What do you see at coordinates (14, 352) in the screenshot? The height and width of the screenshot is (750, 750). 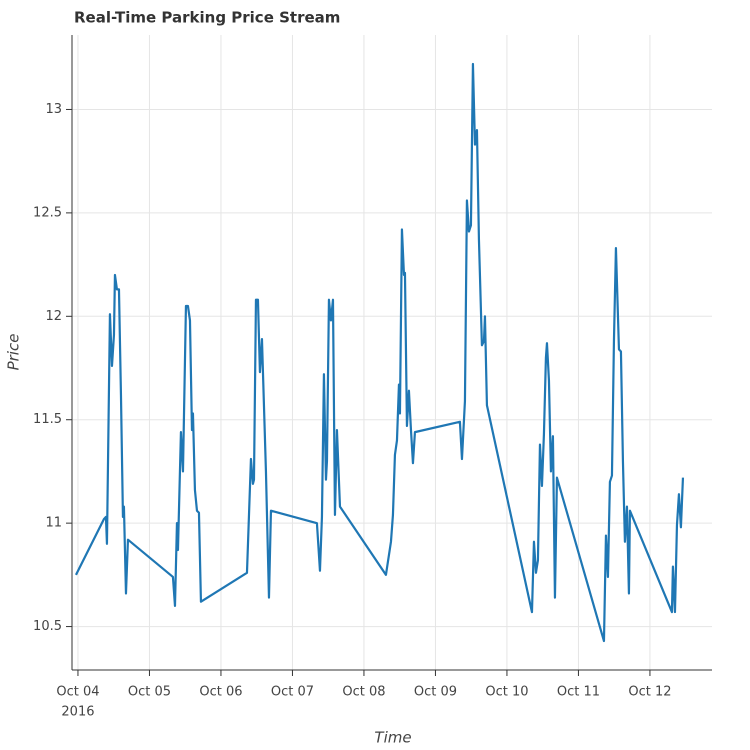 I see `y-axis-label: Price` at bounding box center [14, 352].